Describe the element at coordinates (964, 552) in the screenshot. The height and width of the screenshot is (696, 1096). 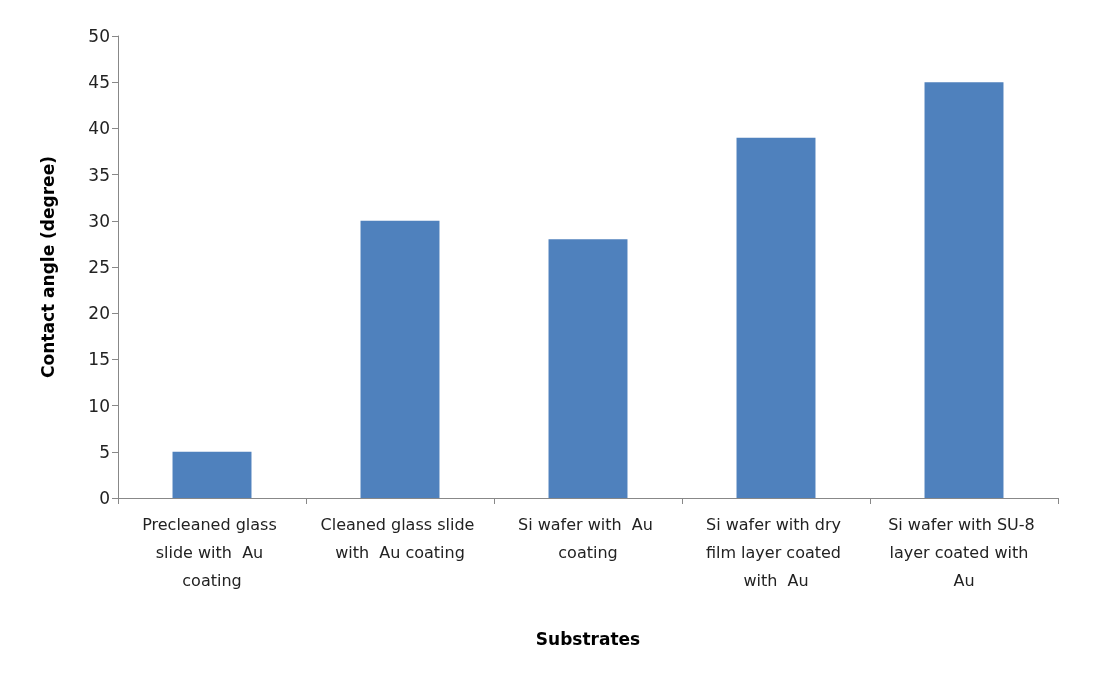
I see `x-tick-label: Si wafer with SU-8 layer coated with Au` at that location.